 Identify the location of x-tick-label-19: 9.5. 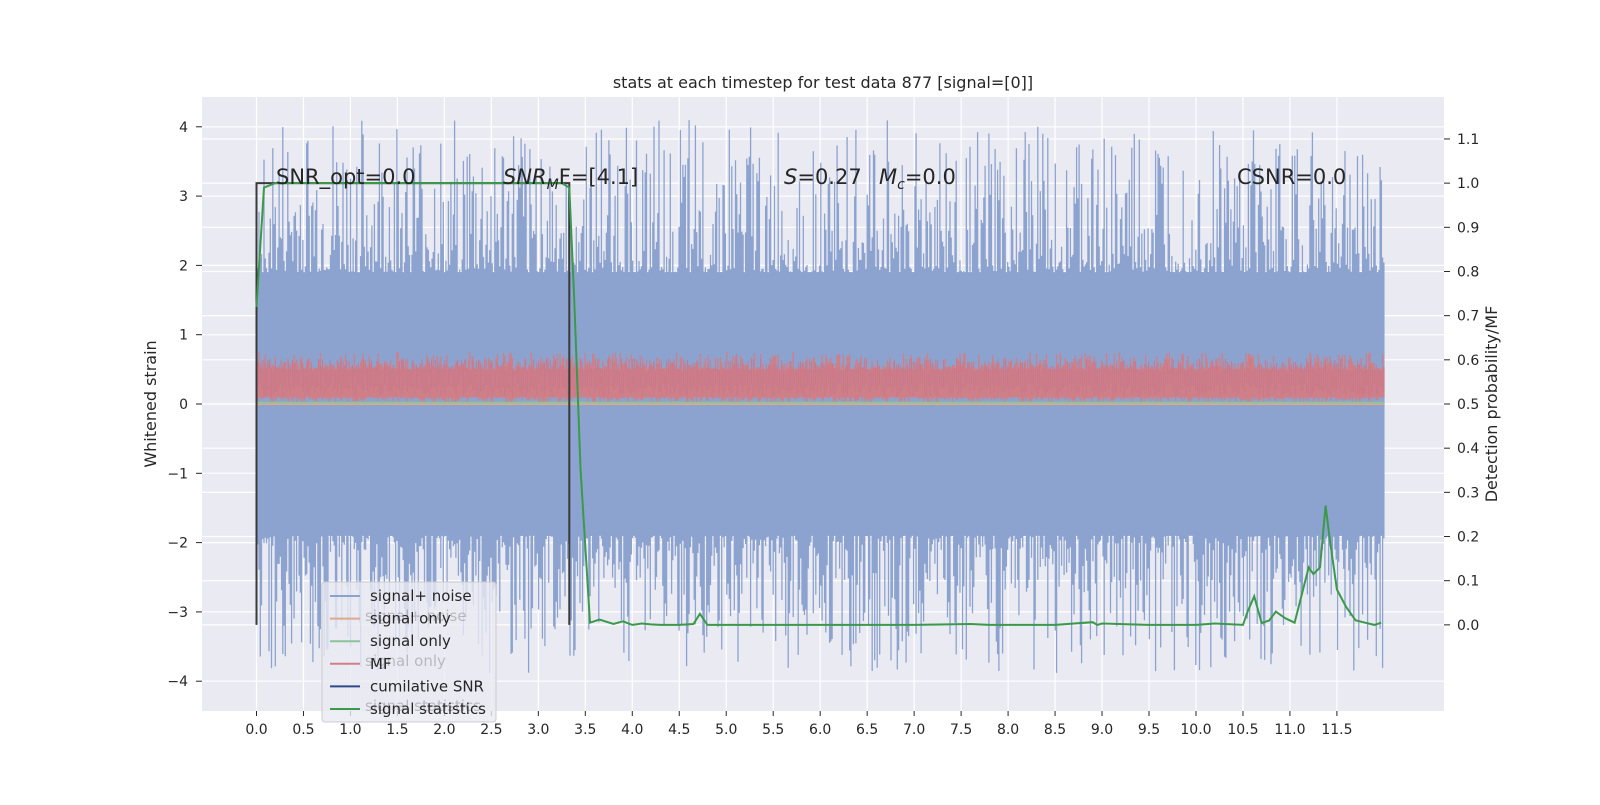
(1149, 730).